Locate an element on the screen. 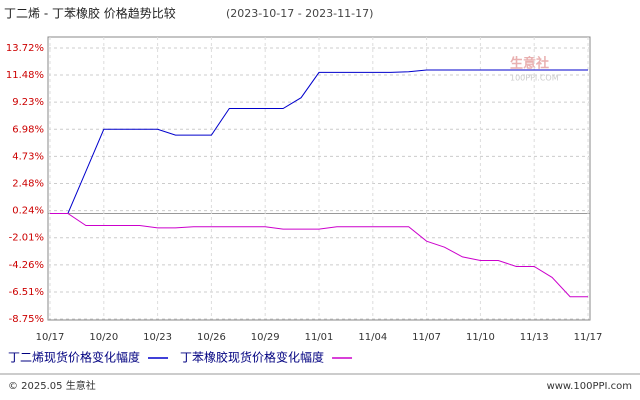  watermark-sub: 100PPI.COM is located at coordinates (534, 78).